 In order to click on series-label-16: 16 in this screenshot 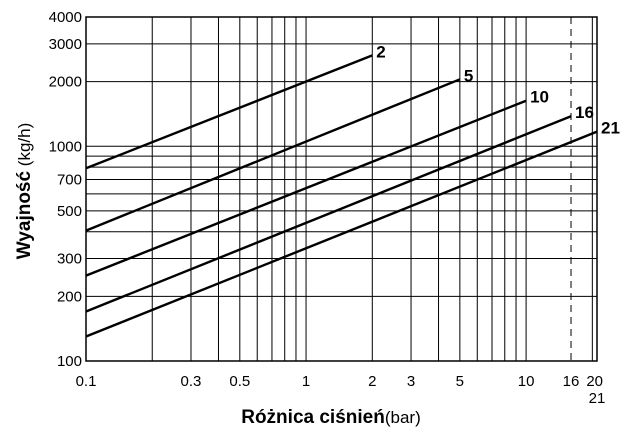, I will do `click(584, 112)`.